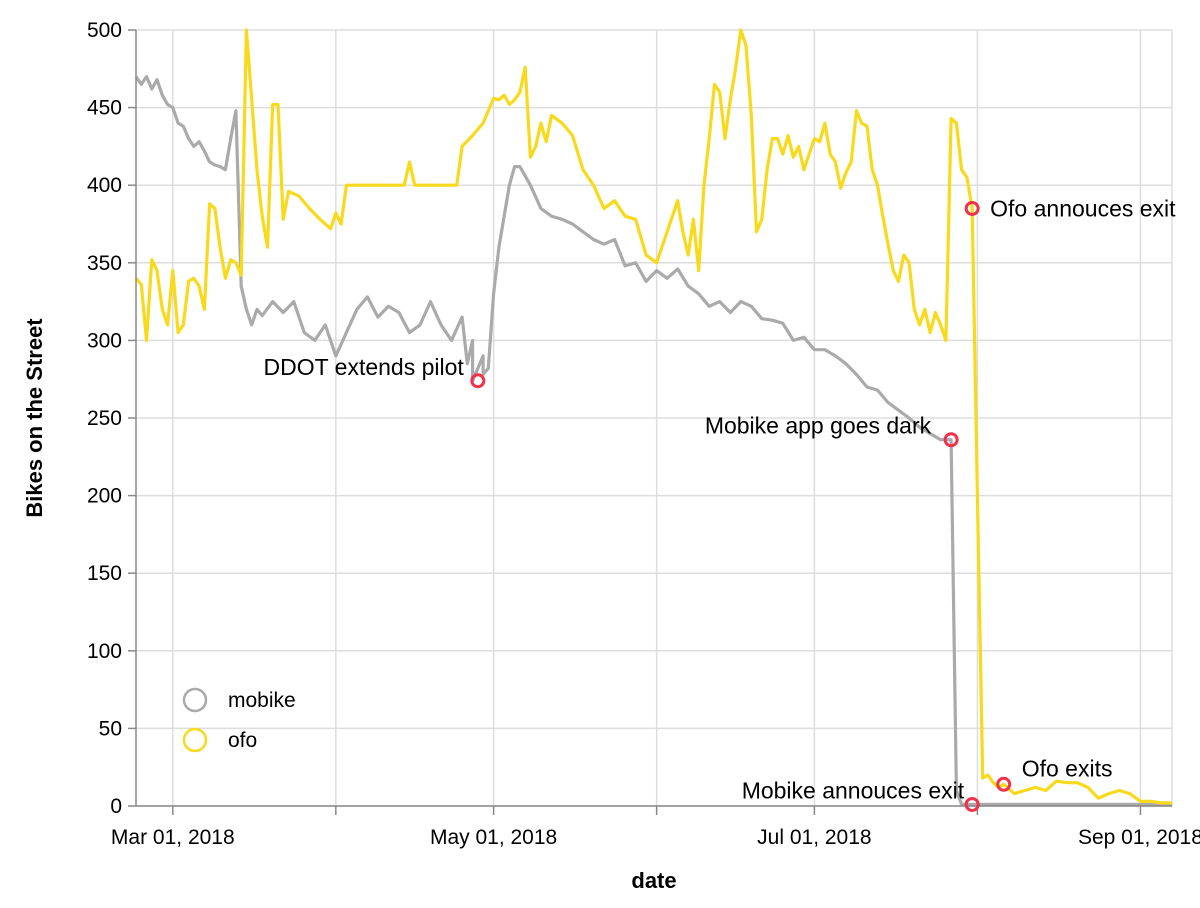 The width and height of the screenshot is (1200, 908). What do you see at coordinates (195, 700) in the screenshot?
I see `legend-symbol-mobike` at bounding box center [195, 700].